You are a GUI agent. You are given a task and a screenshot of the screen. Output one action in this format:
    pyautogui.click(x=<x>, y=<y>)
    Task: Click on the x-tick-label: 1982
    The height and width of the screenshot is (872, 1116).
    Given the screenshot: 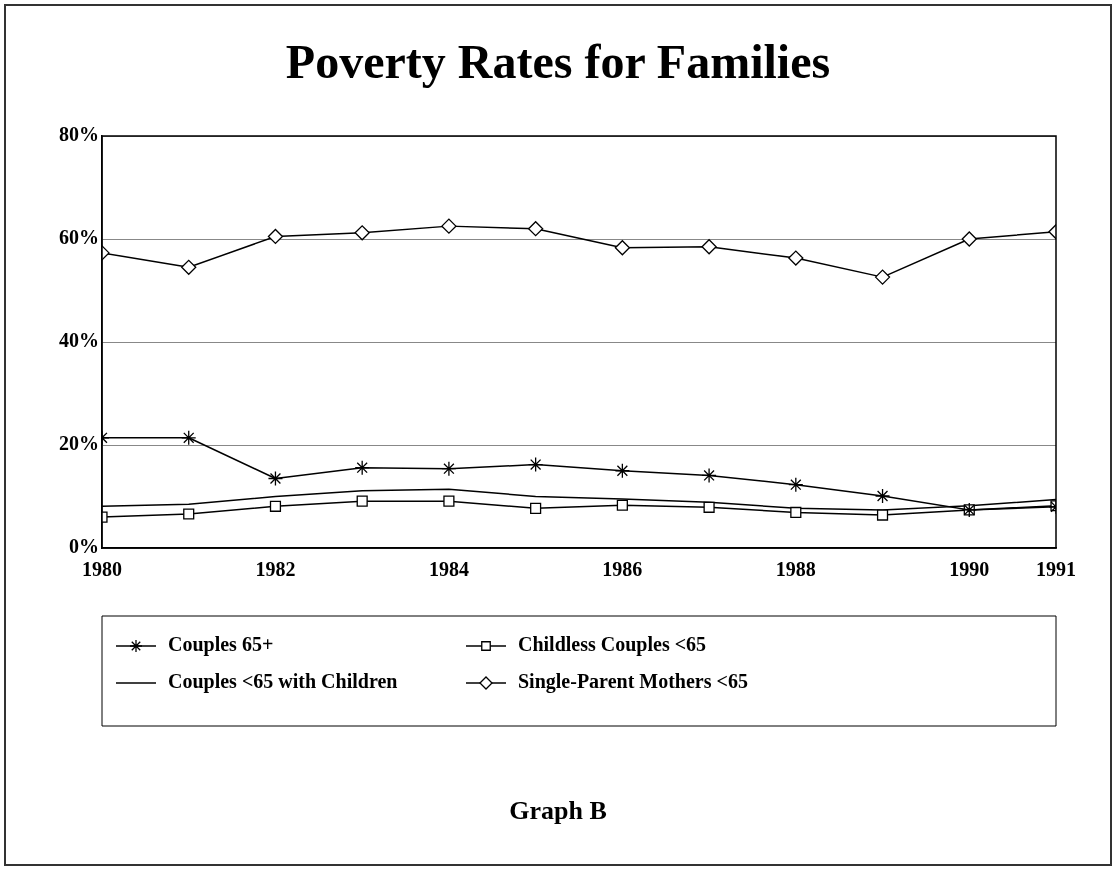 What is the action you would take?
    pyautogui.click(x=275, y=569)
    